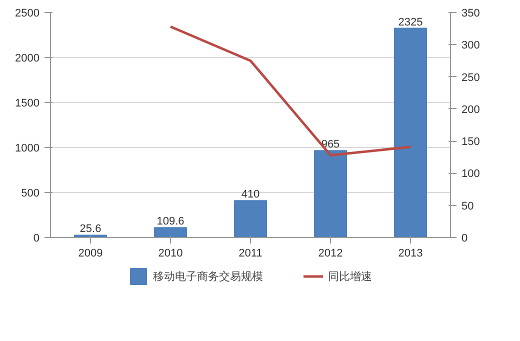 The width and height of the screenshot is (520, 341). I want to click on x-tick-label: 2011, so click(250, 254).